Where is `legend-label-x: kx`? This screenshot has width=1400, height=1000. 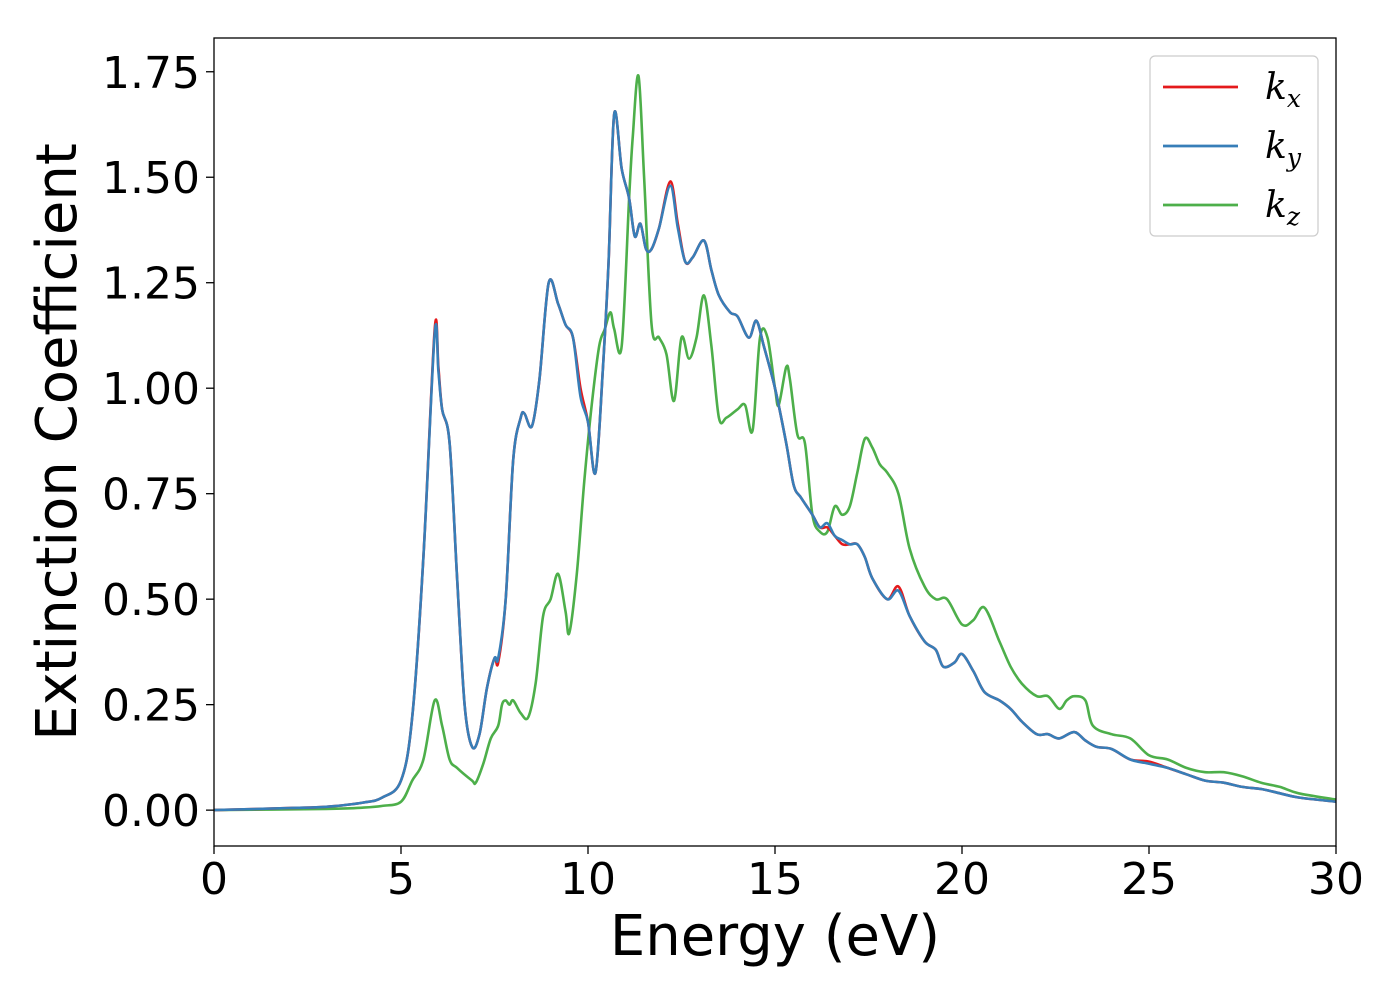 legend-label-x: kx is located at coordinates (1283, 90).